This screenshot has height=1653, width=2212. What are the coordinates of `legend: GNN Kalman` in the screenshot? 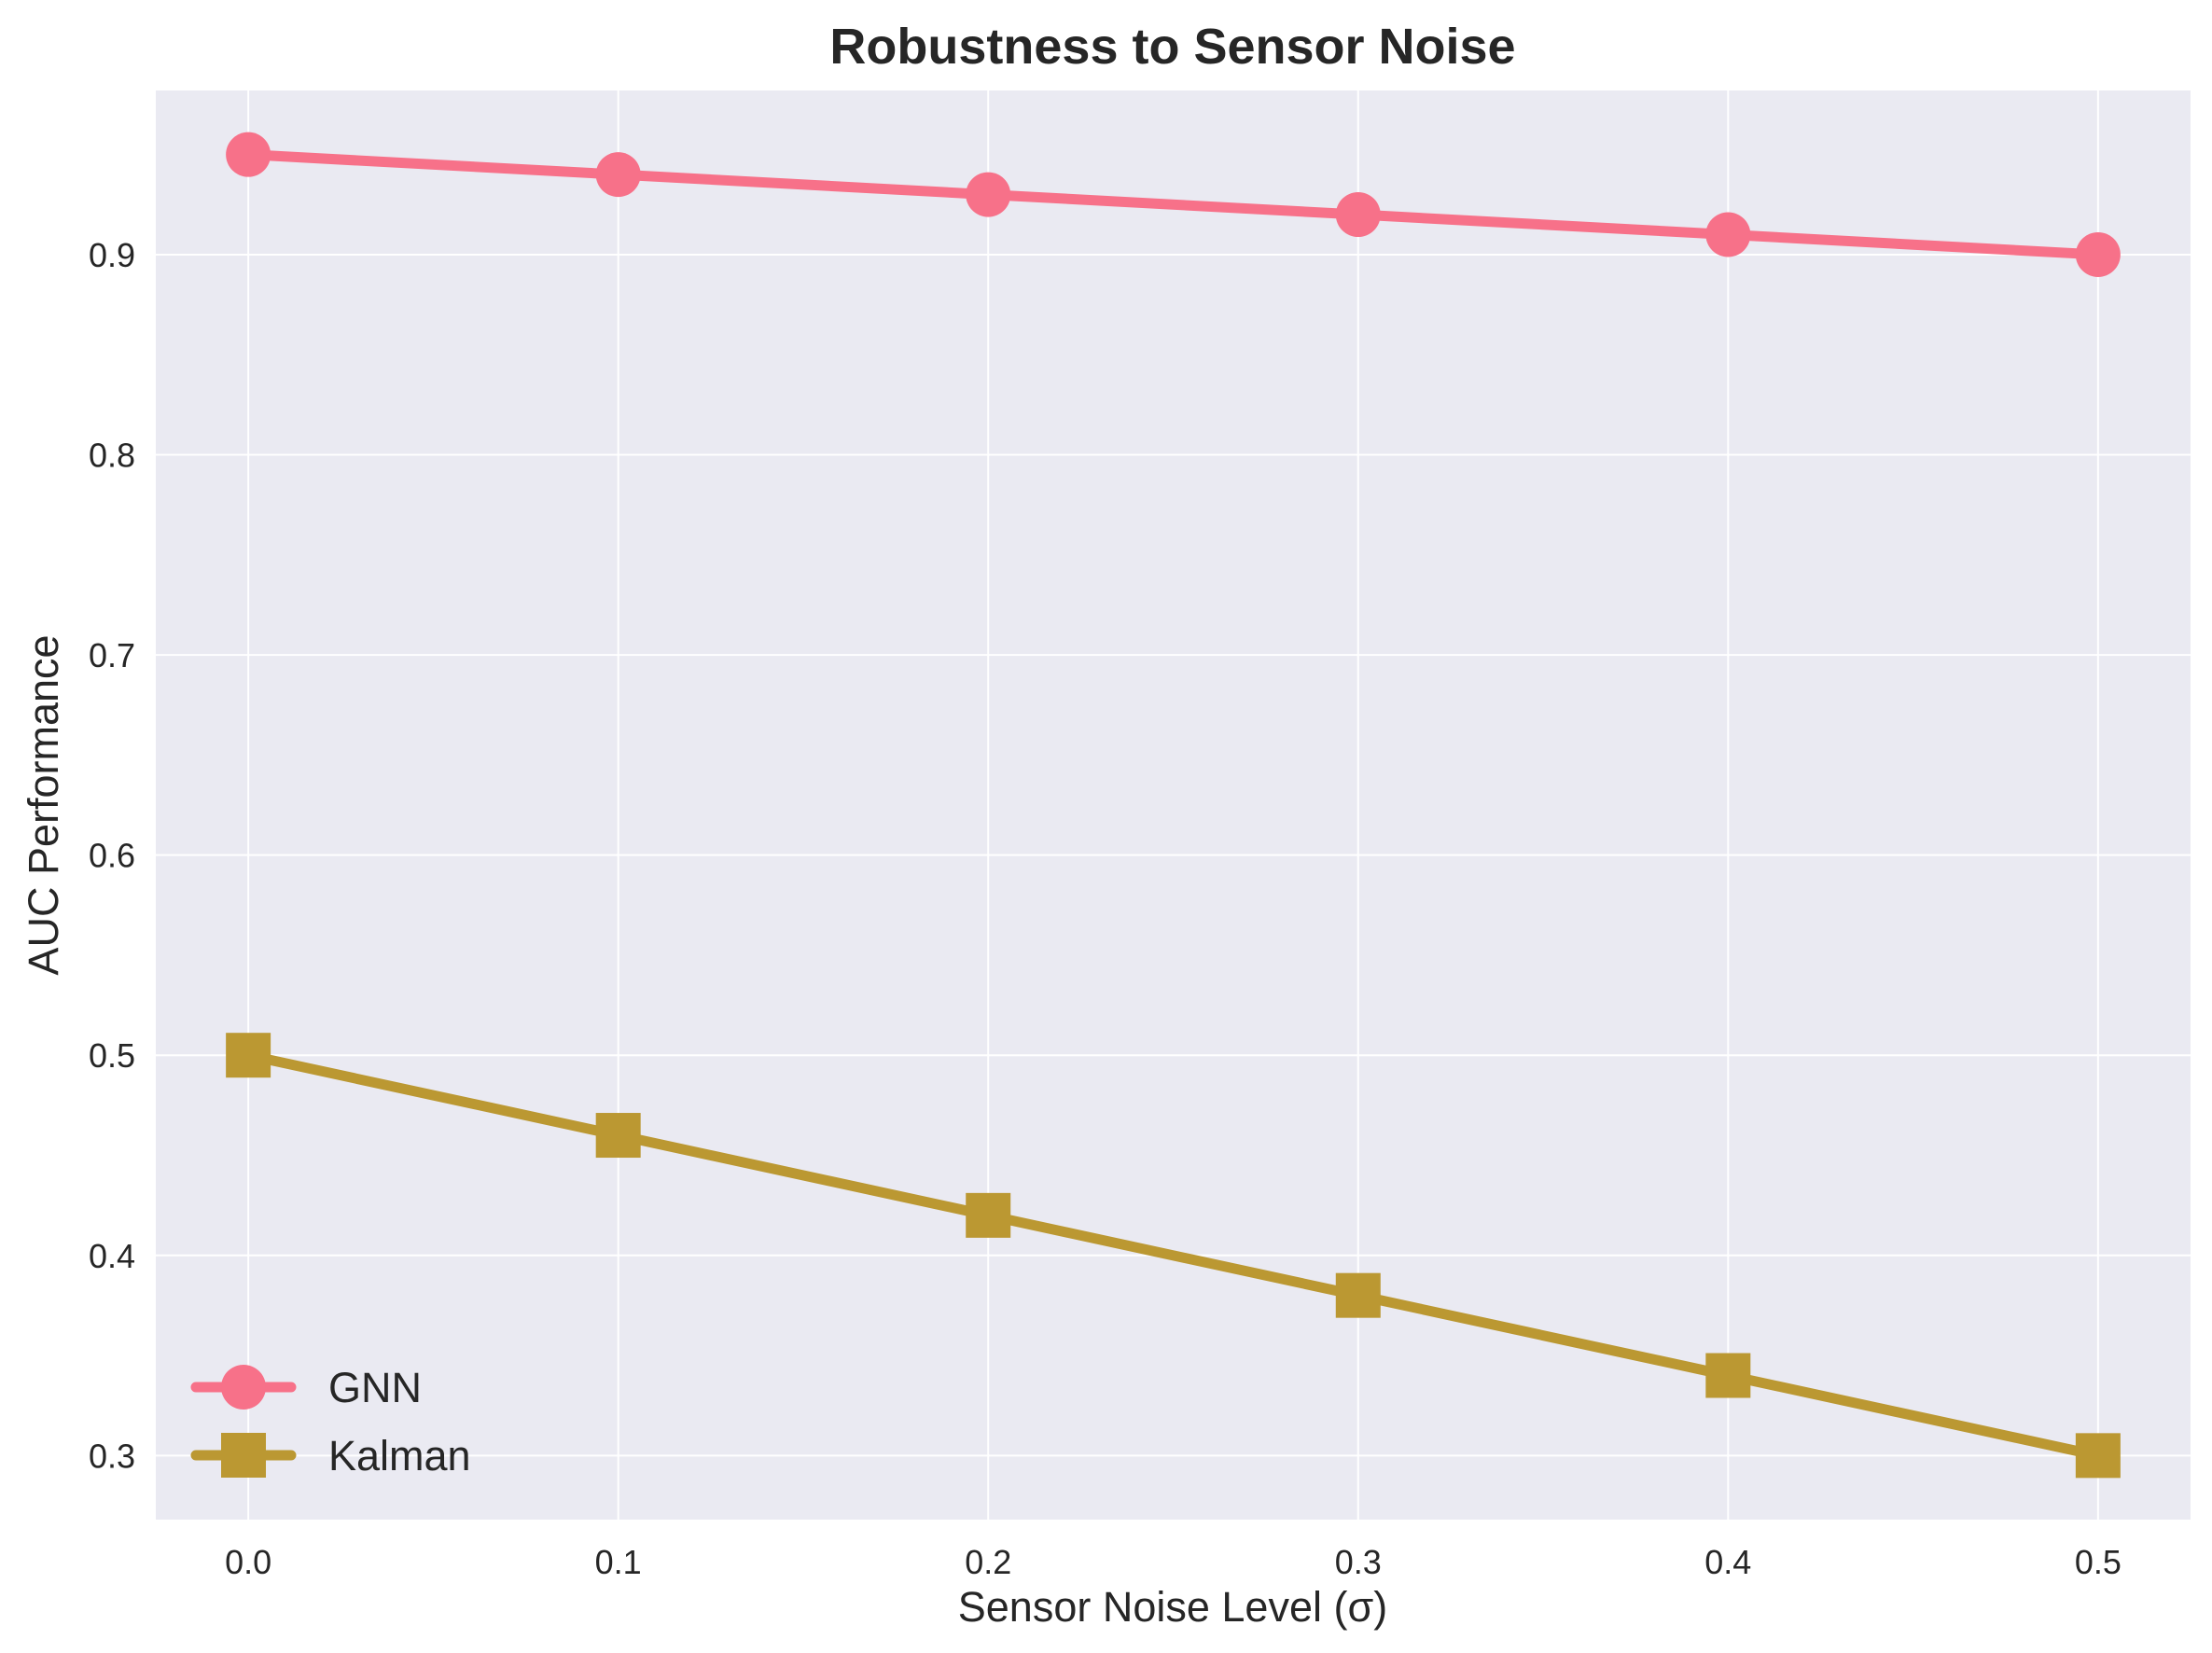 It's located at (330, 1421).